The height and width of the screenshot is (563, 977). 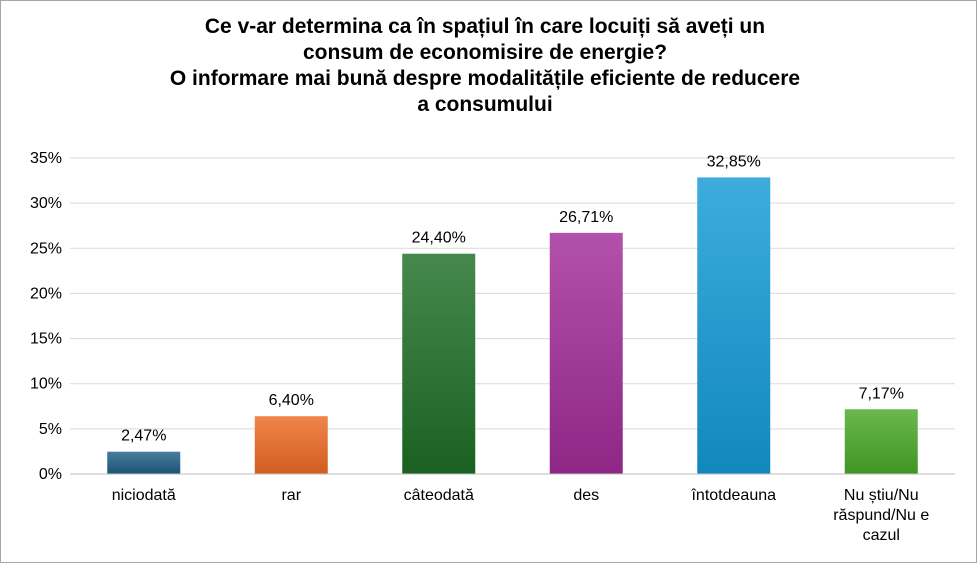 I want to click on data-label: 7,17%, so click(x=881, y=393).